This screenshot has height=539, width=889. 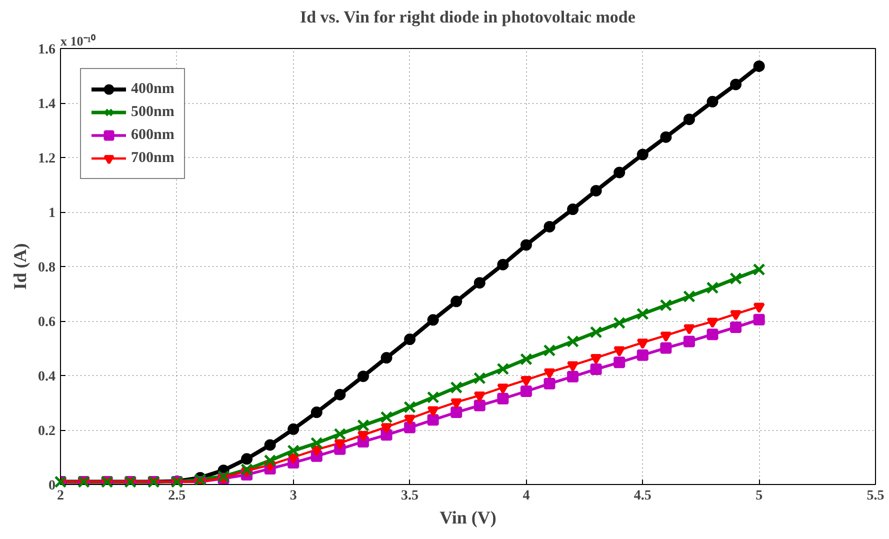 I want to click on x-tick-label: 5.5, so click(x=875, y=496).